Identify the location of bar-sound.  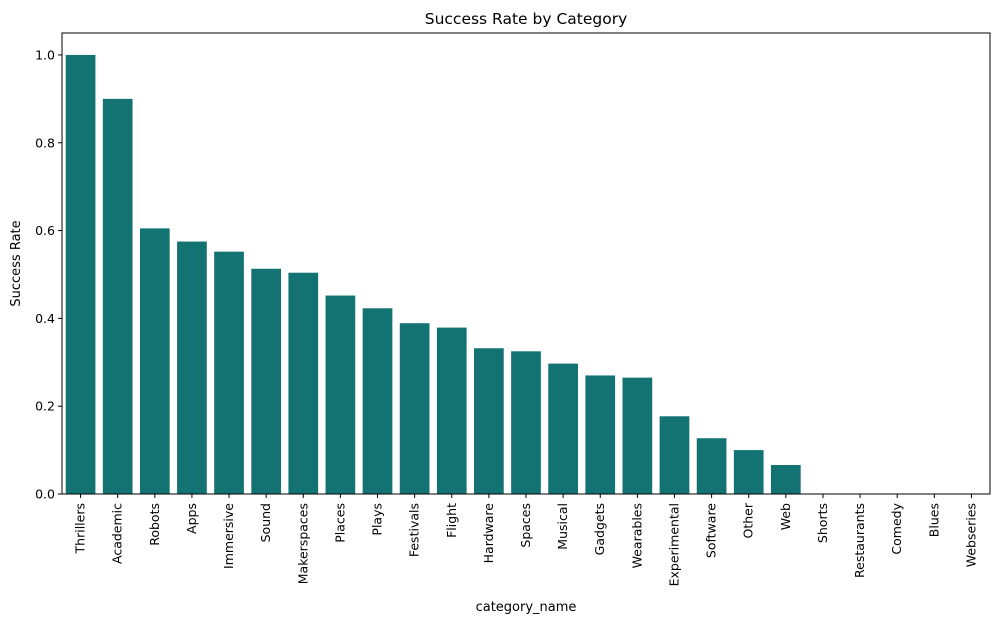
(266, 381).